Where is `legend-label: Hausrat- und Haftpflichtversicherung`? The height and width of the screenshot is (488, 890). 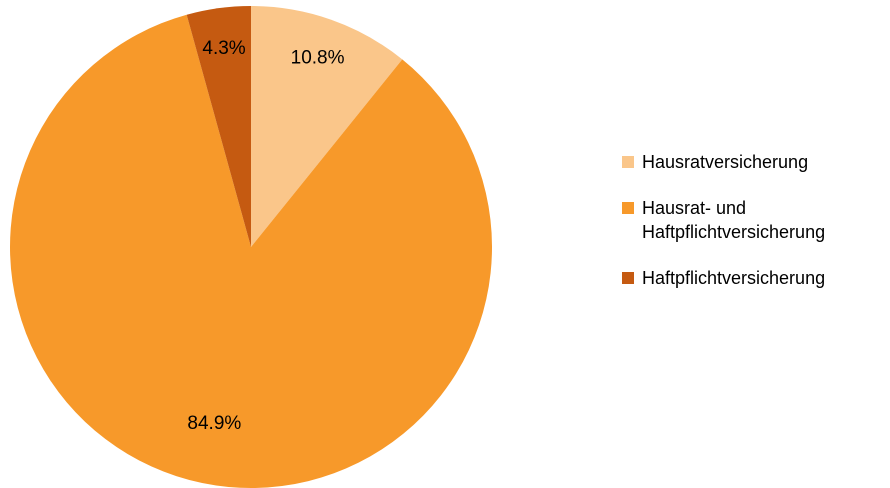 legend-label: Hausrat- und Haftpflichtversicherung is located at coordinates (734, 220).